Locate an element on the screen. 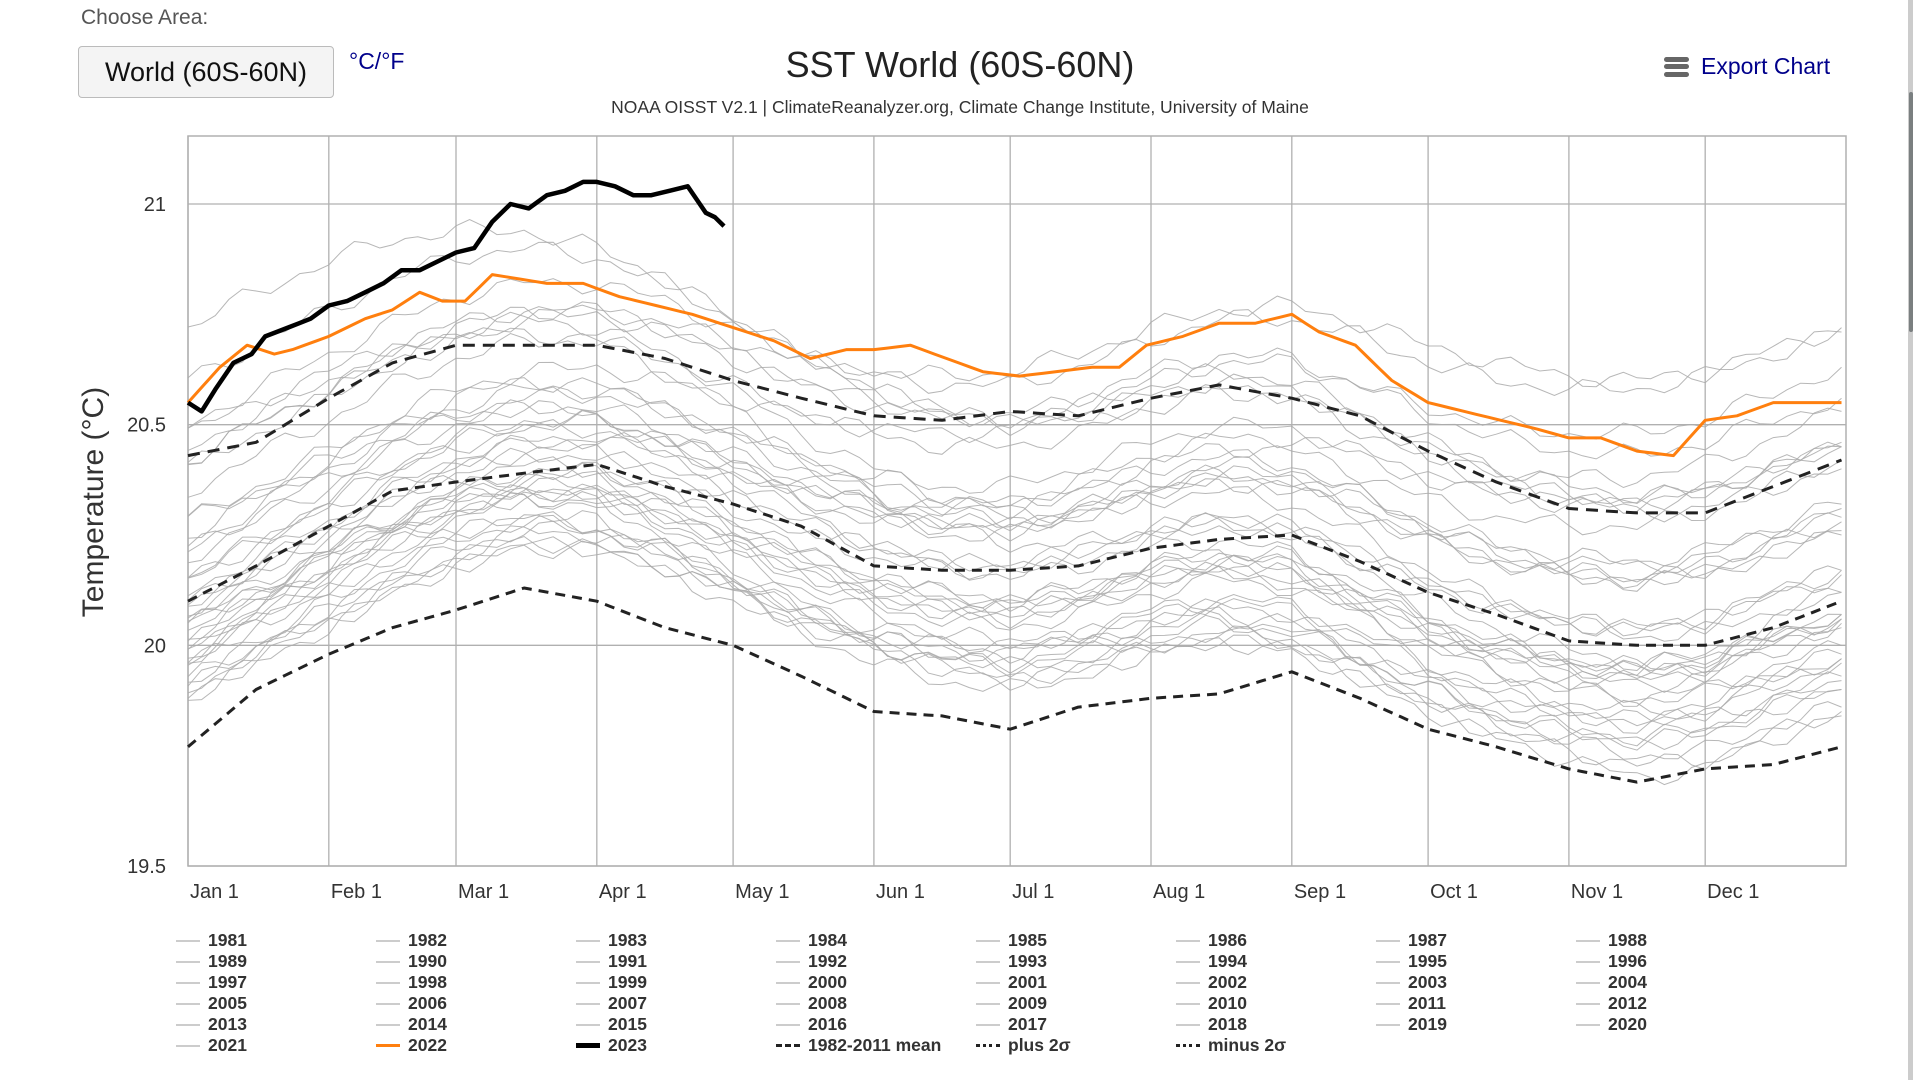 The width and height of the screenshot is (1913, 1080). series-line-2019 is located at coordinates (1014, 353).